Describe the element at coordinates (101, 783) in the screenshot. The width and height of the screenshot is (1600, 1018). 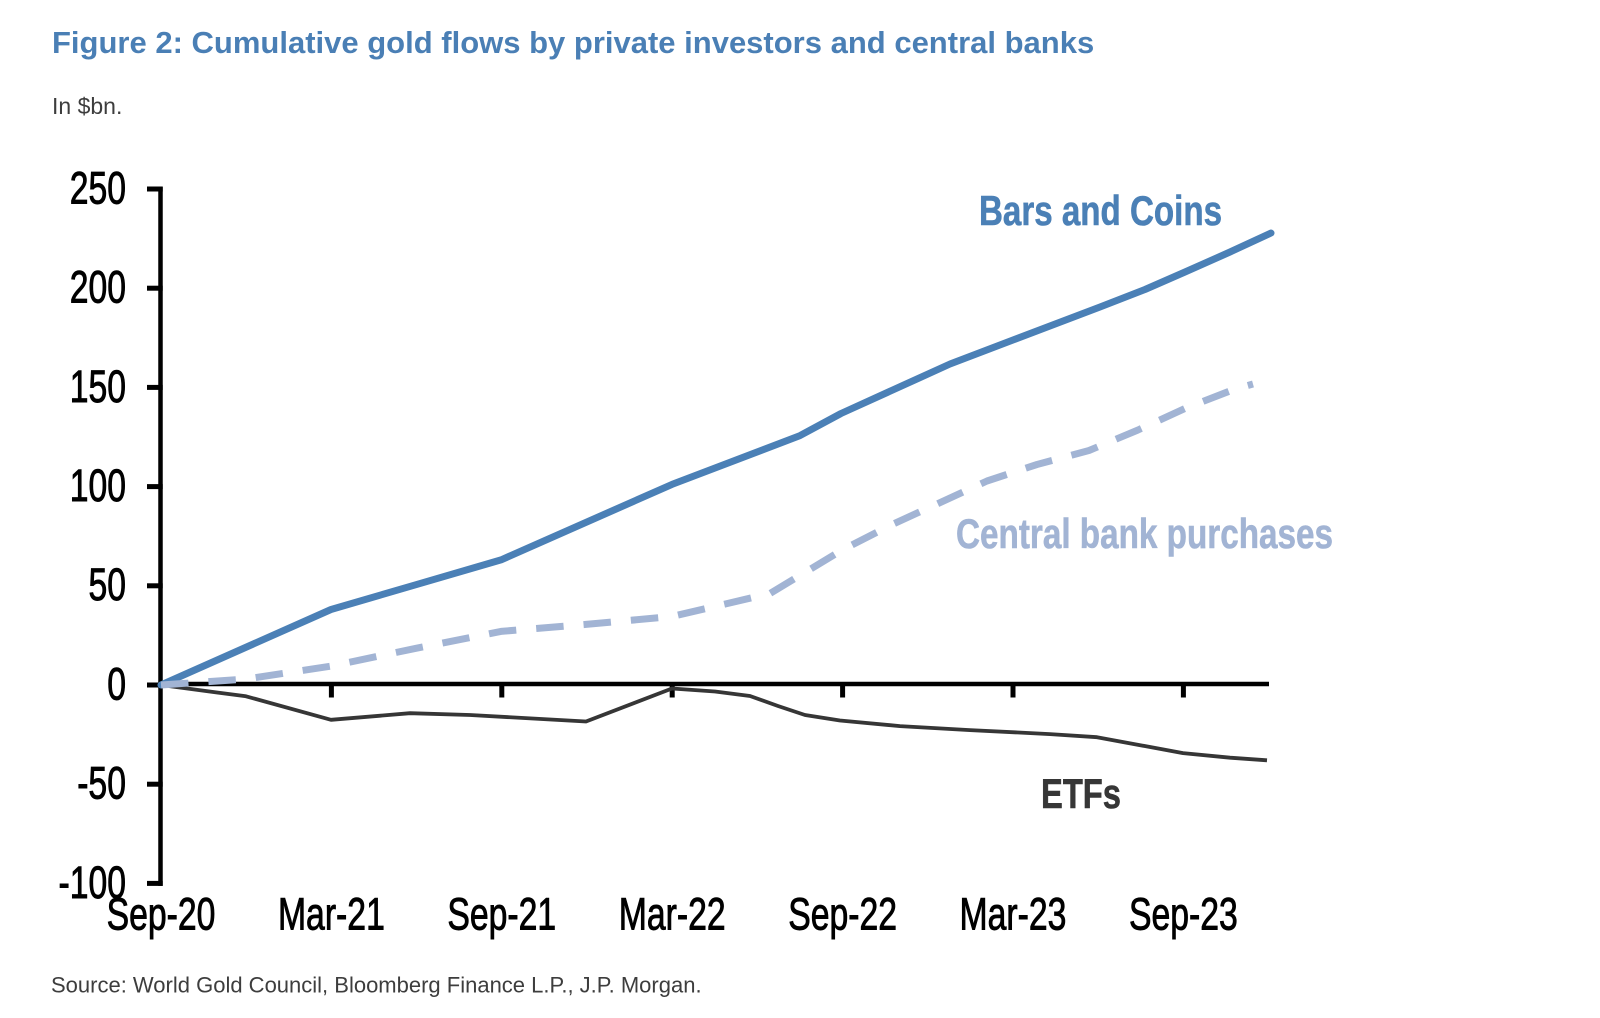
I see `svg-text: -50` at that location.